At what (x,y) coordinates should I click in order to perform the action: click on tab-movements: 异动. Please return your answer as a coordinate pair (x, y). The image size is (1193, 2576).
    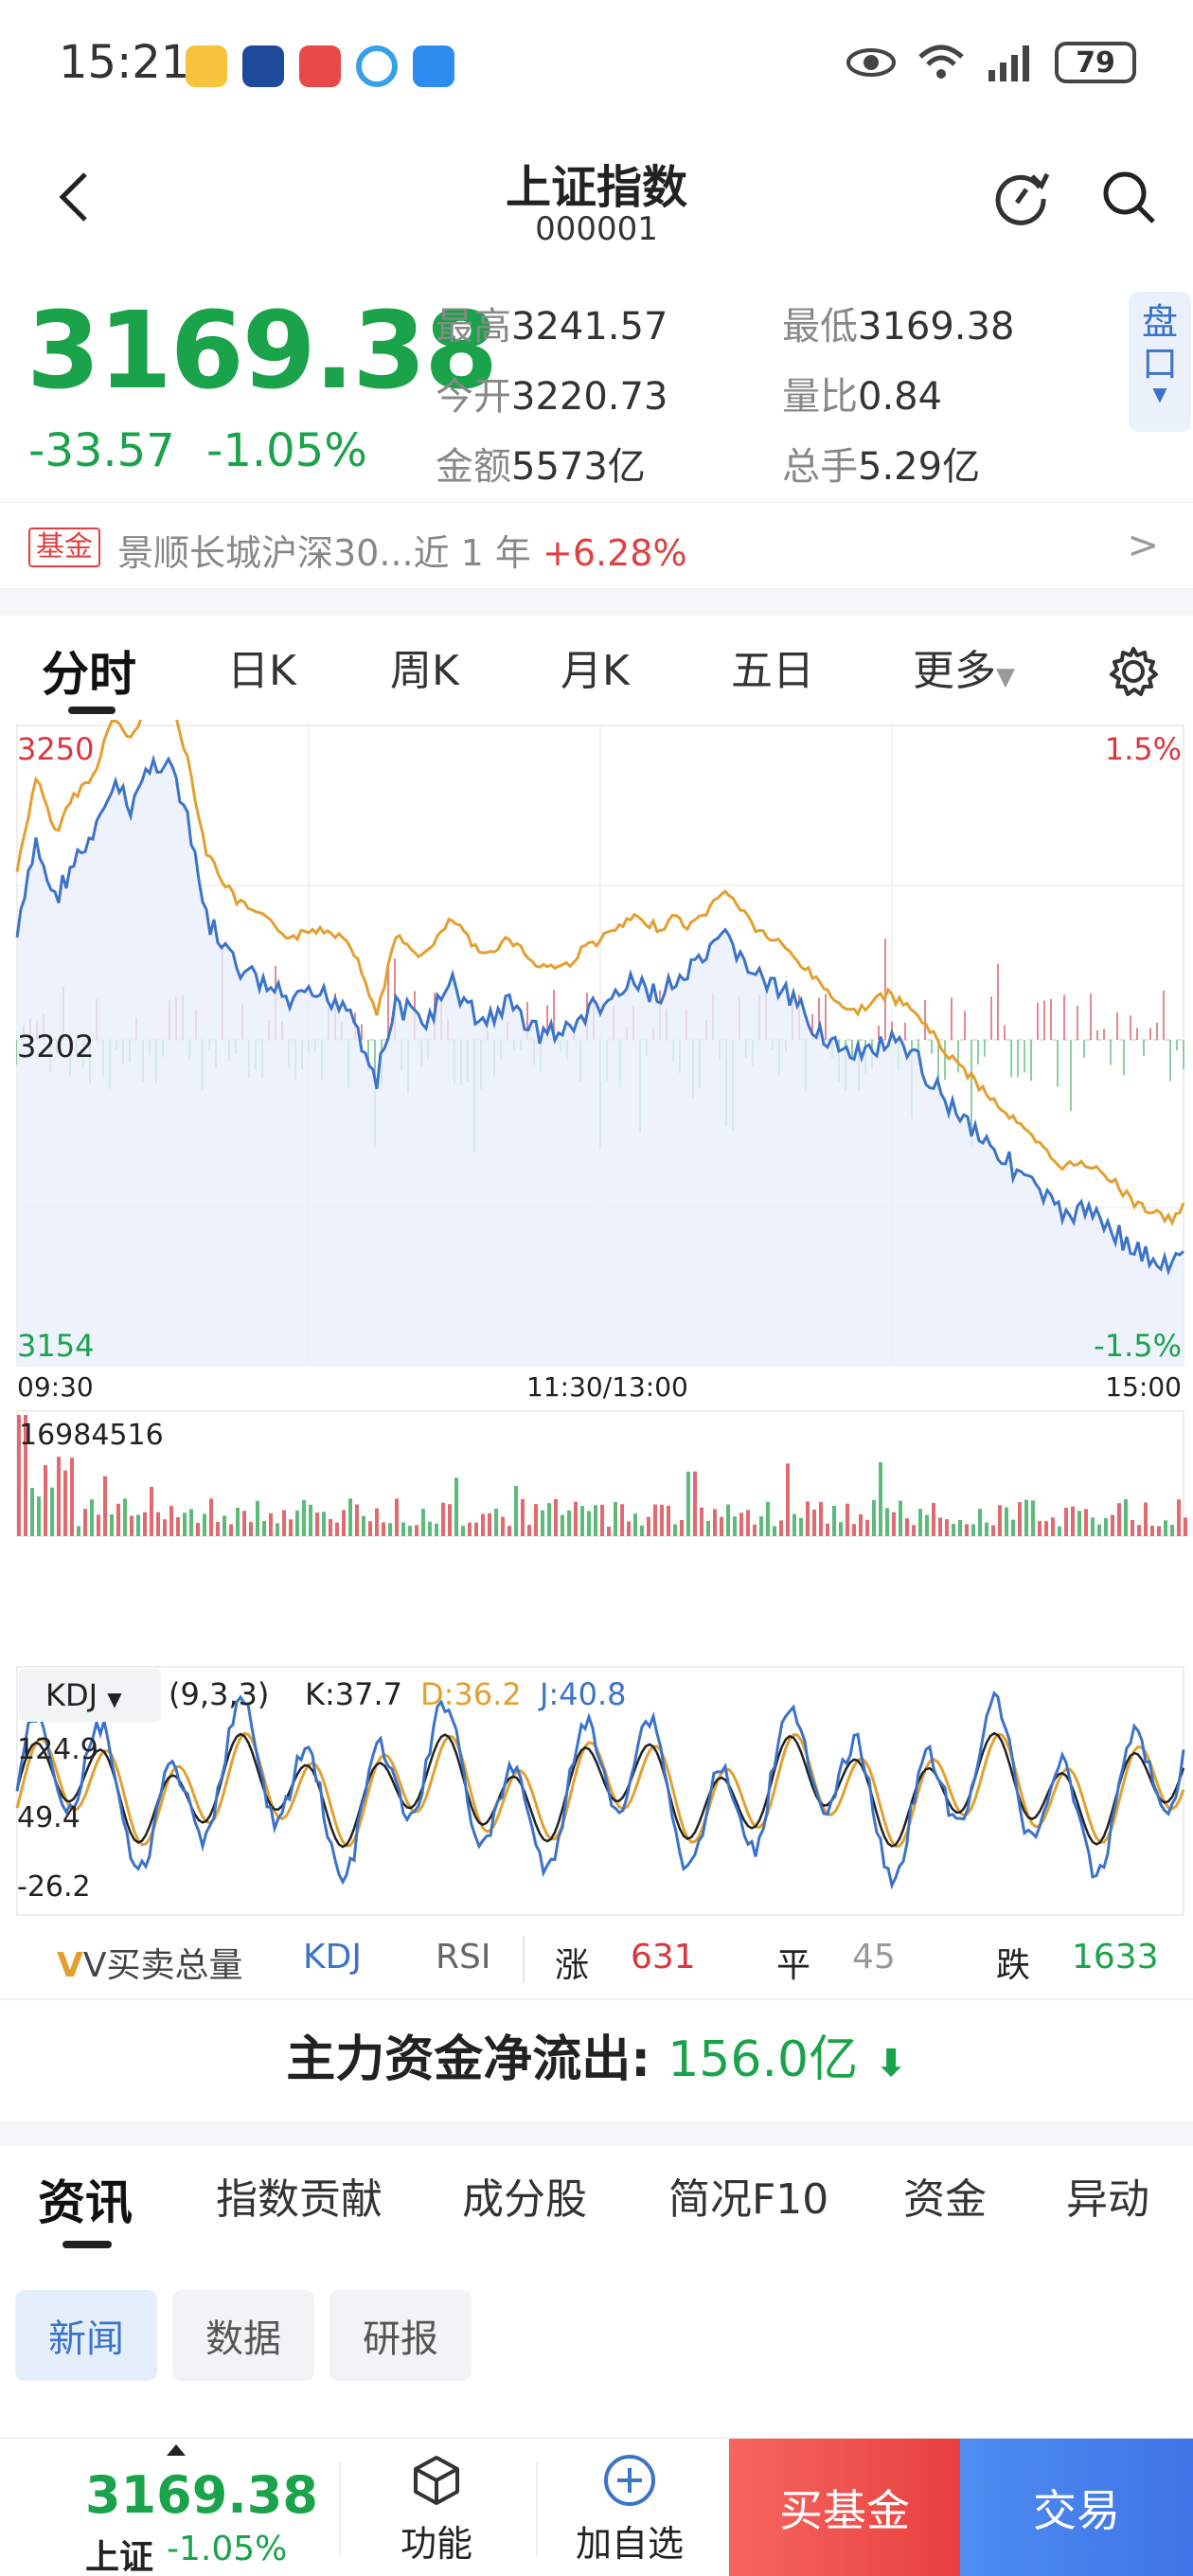
    Looking at the image, I should click on (1107, 2199).